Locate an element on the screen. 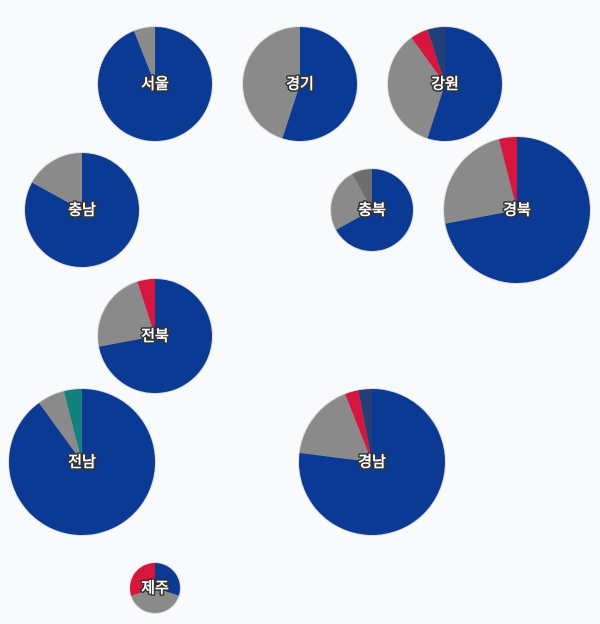  region-pie: 서울 is located at coordinates (155, 84).